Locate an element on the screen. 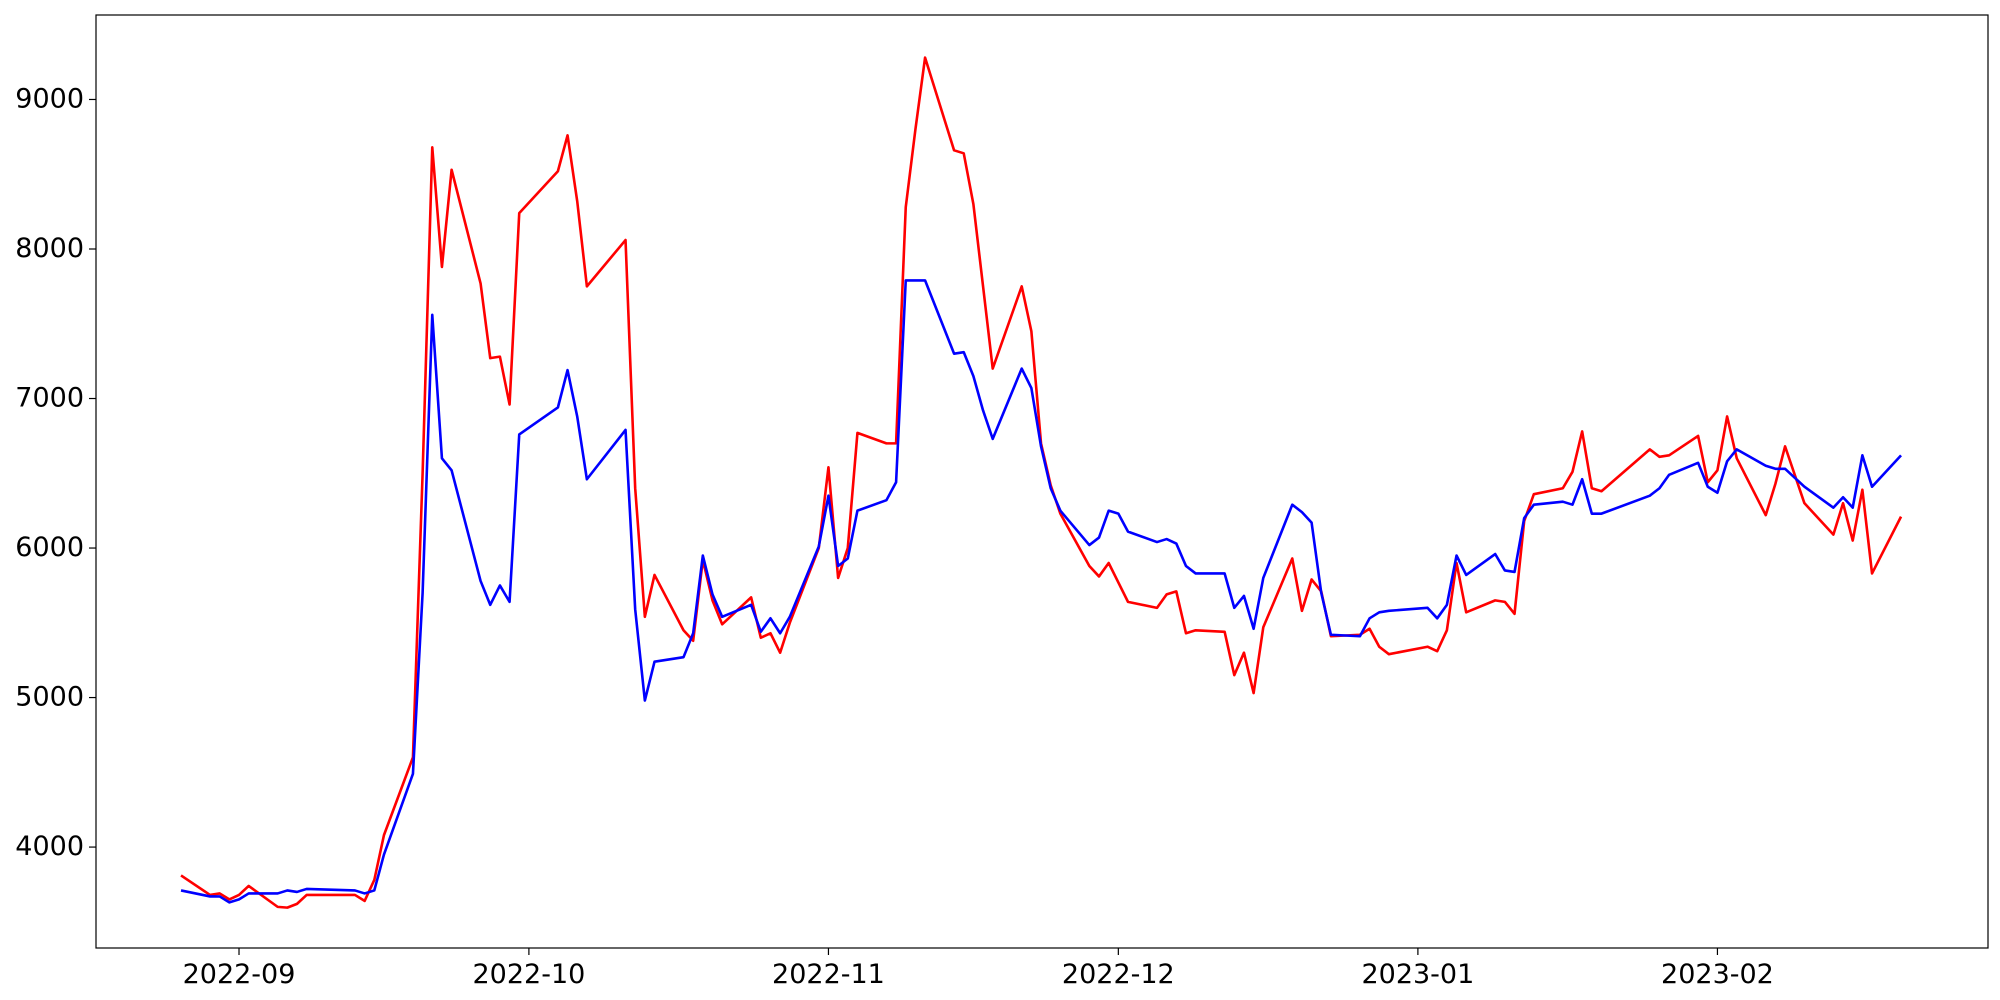 Image resolution: width=2000 pixels, height=1000 pixels. y-tick-label: 9000 is located at coordinates (49, 98).